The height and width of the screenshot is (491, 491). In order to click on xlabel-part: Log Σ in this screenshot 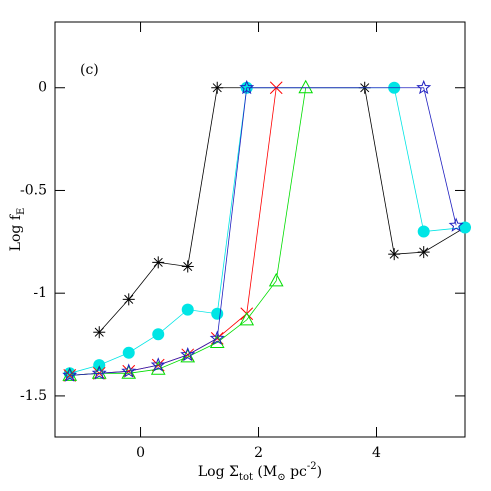, I will do `click(218, 472)`.